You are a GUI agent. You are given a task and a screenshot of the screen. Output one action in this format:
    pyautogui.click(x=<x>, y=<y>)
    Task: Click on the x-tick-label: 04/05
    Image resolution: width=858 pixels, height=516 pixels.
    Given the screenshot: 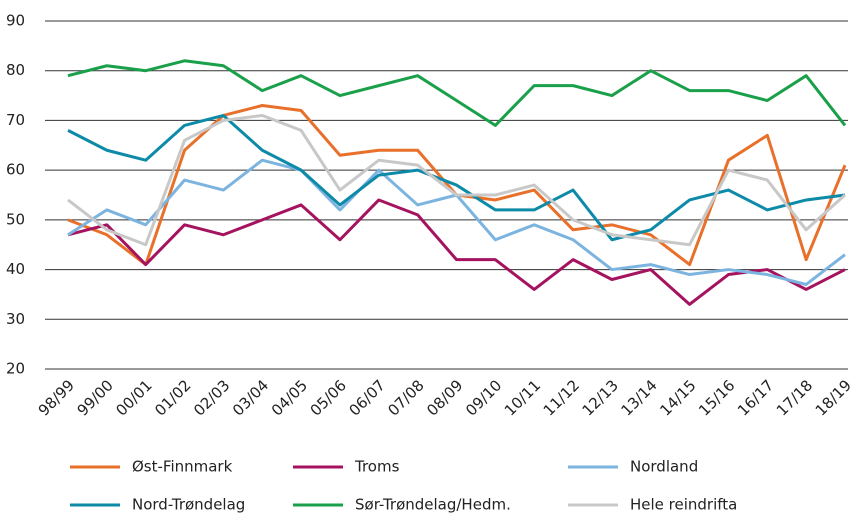 What is the action you would take?
    pyautogui.click(x=289, y=397)
    